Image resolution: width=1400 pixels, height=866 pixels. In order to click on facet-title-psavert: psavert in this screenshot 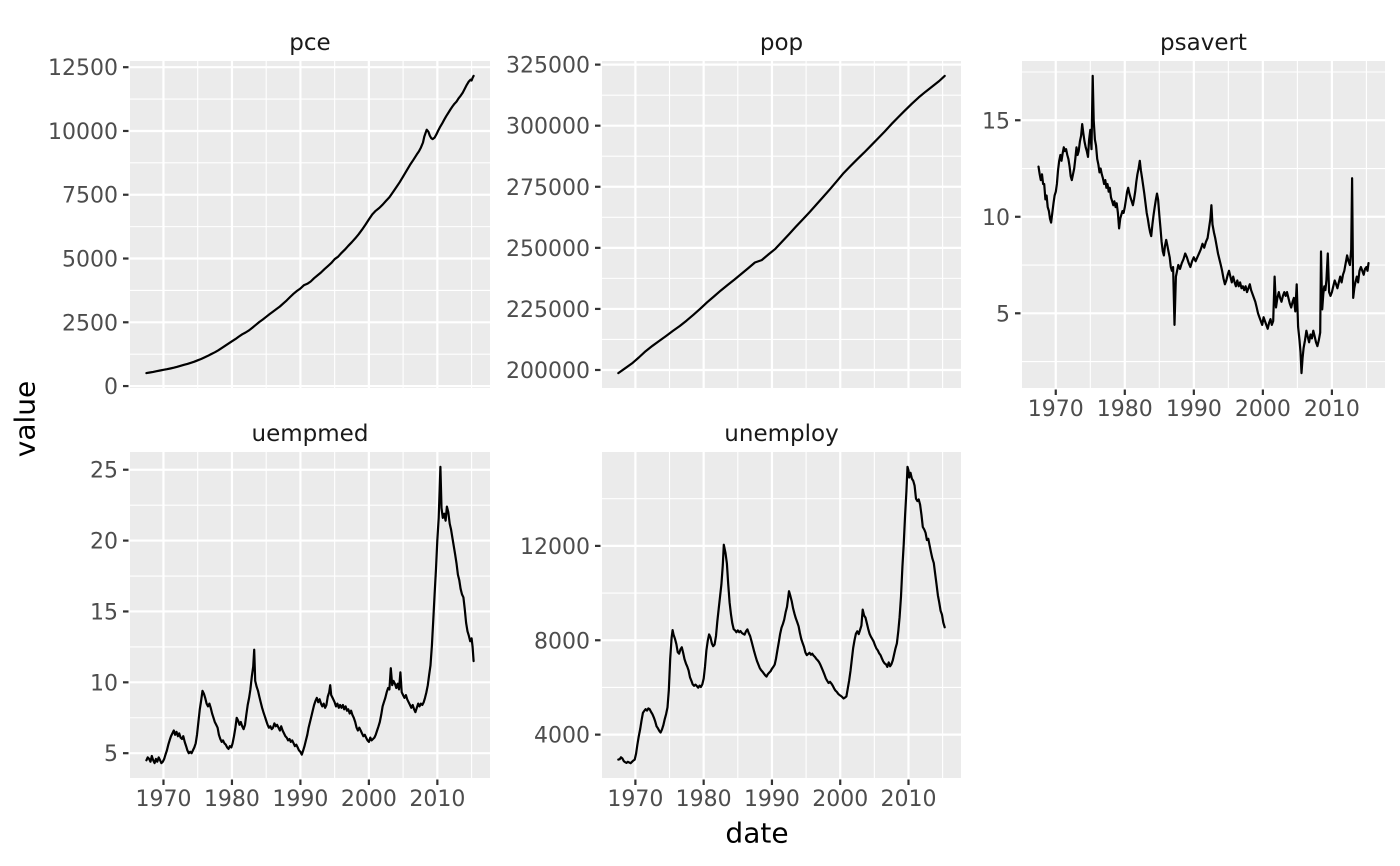, I will do `click(1203, 43)`.